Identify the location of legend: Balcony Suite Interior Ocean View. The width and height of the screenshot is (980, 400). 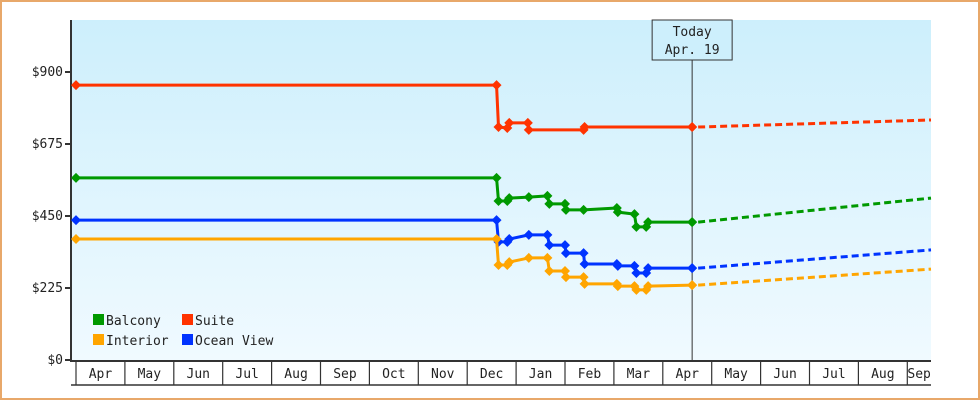
(183, 331).